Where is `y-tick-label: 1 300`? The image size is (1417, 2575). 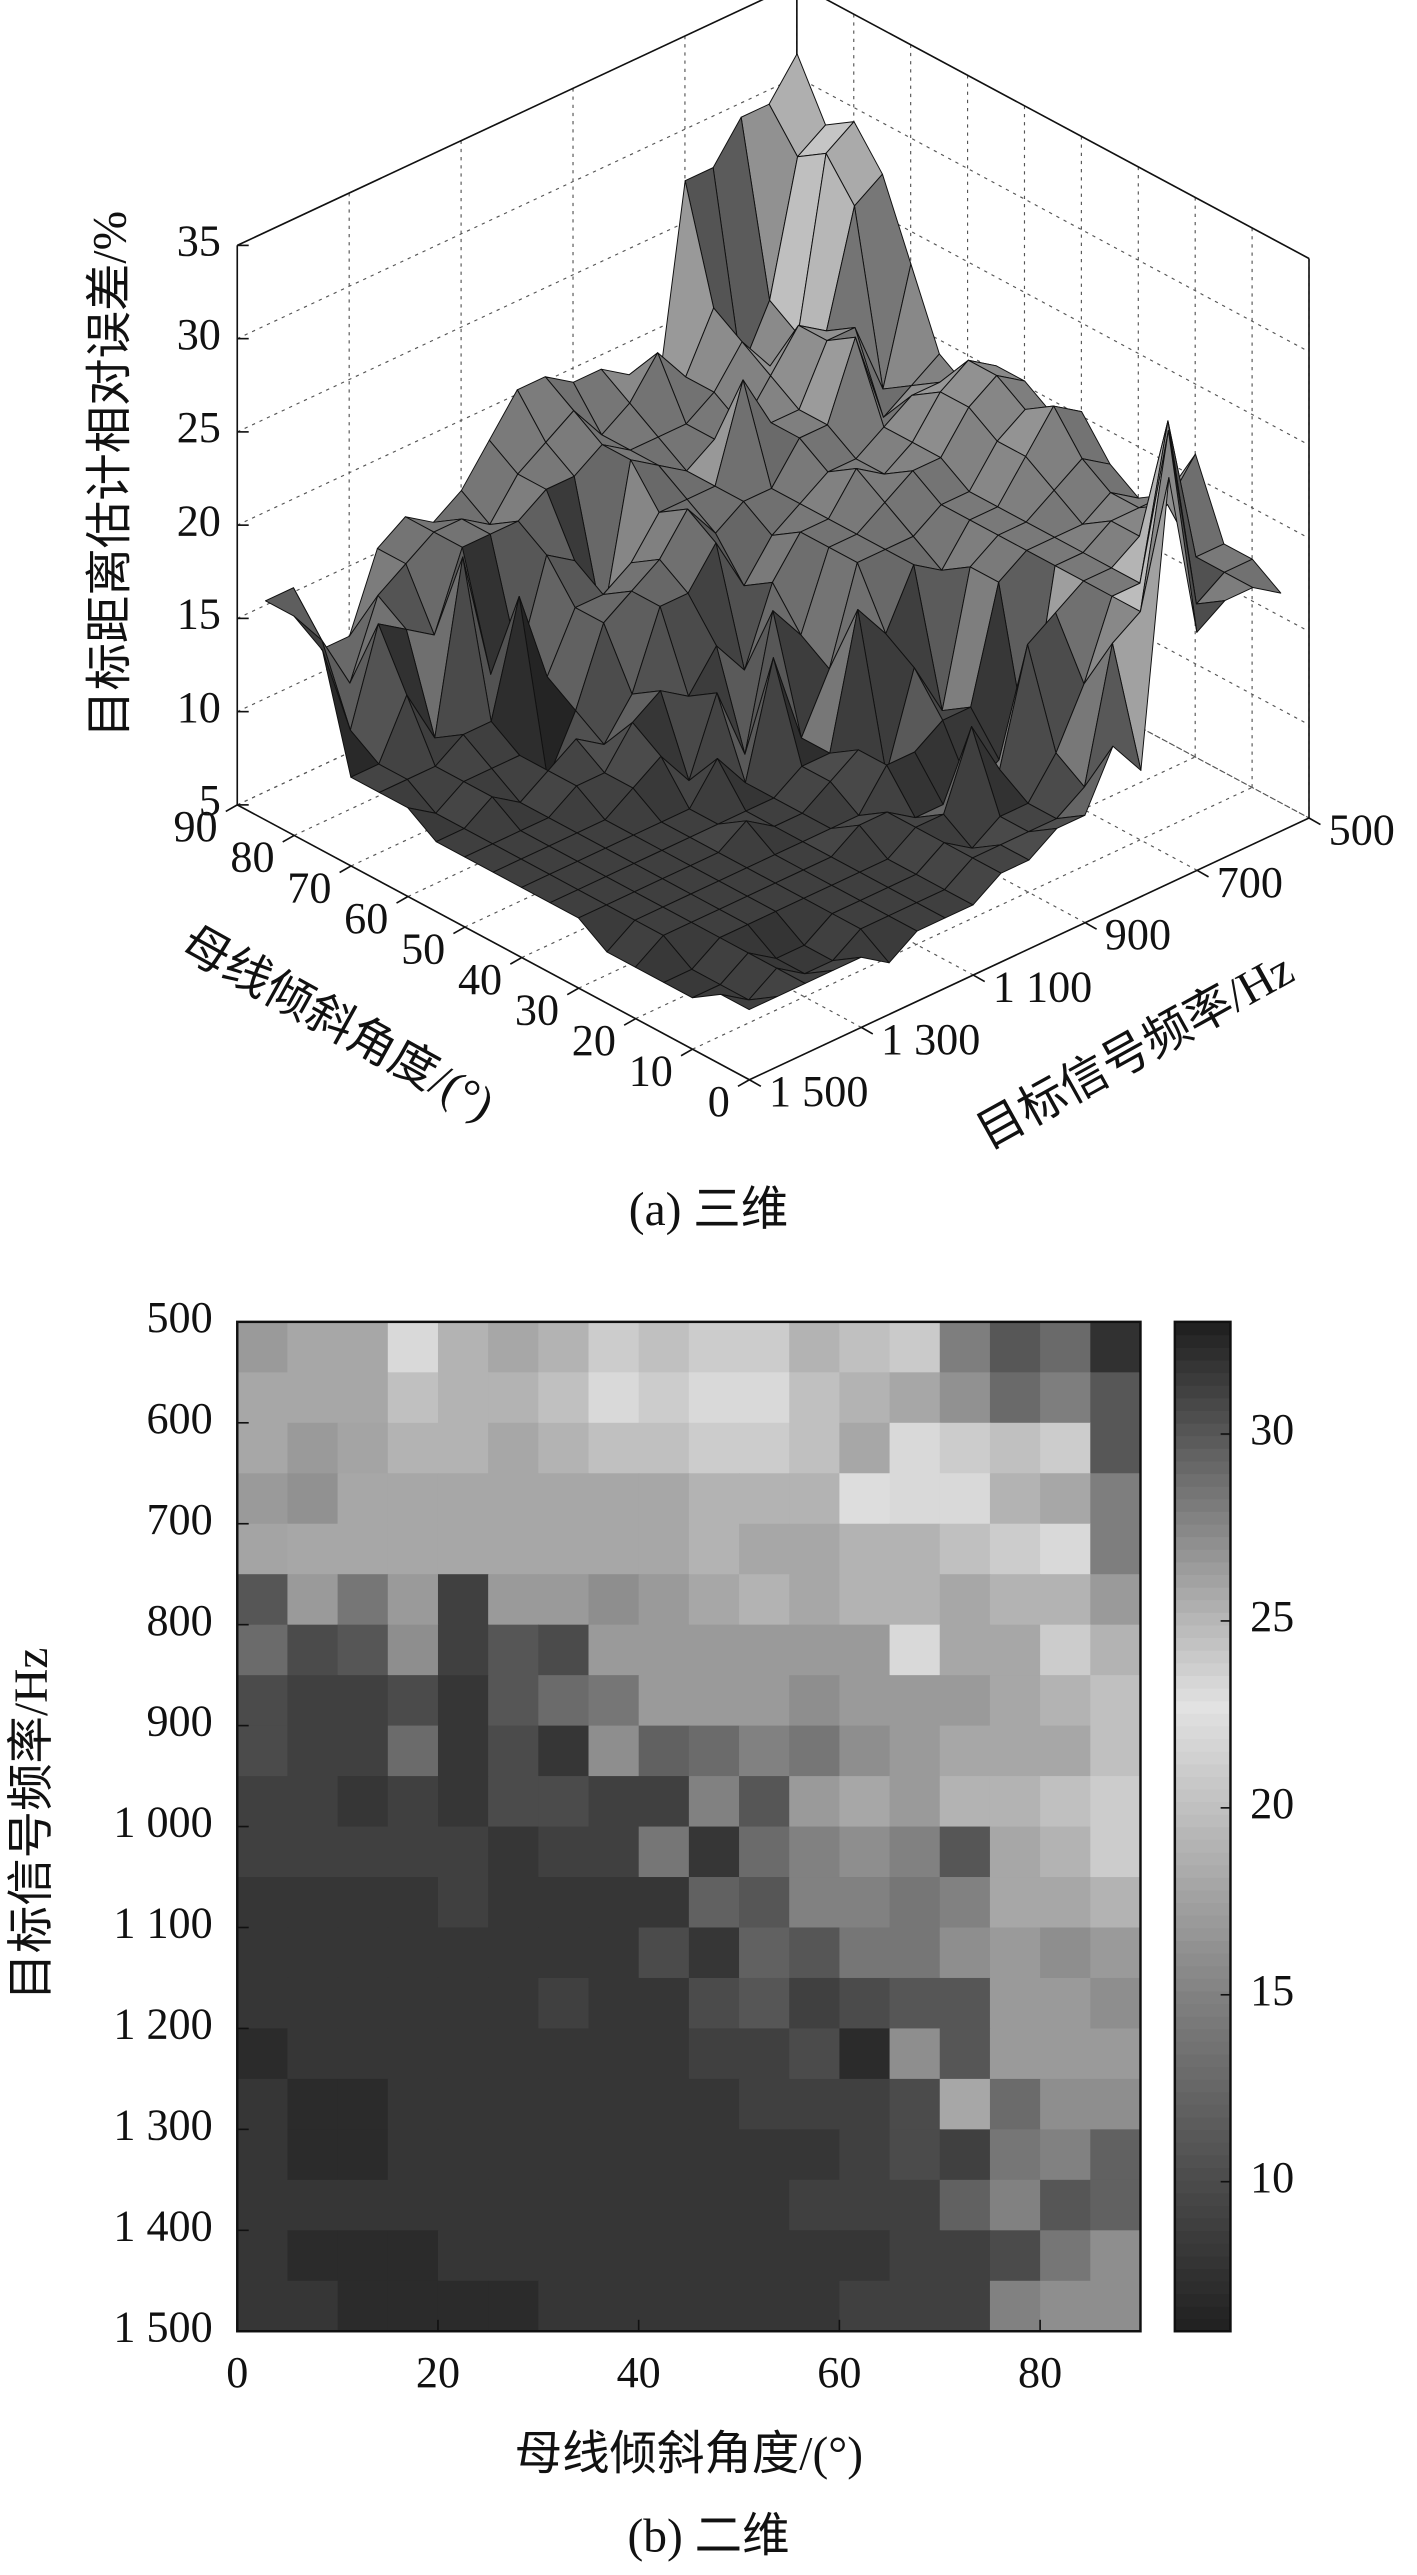
y-tick-label: 1 300 is located at coordinates (162, 2125).